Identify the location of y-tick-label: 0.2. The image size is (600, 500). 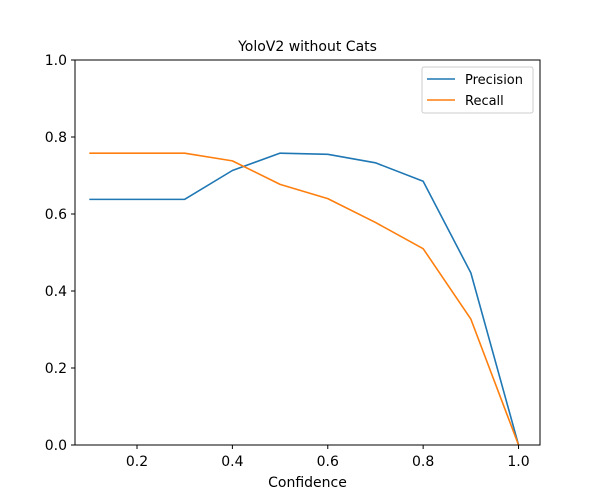
(56, 369).